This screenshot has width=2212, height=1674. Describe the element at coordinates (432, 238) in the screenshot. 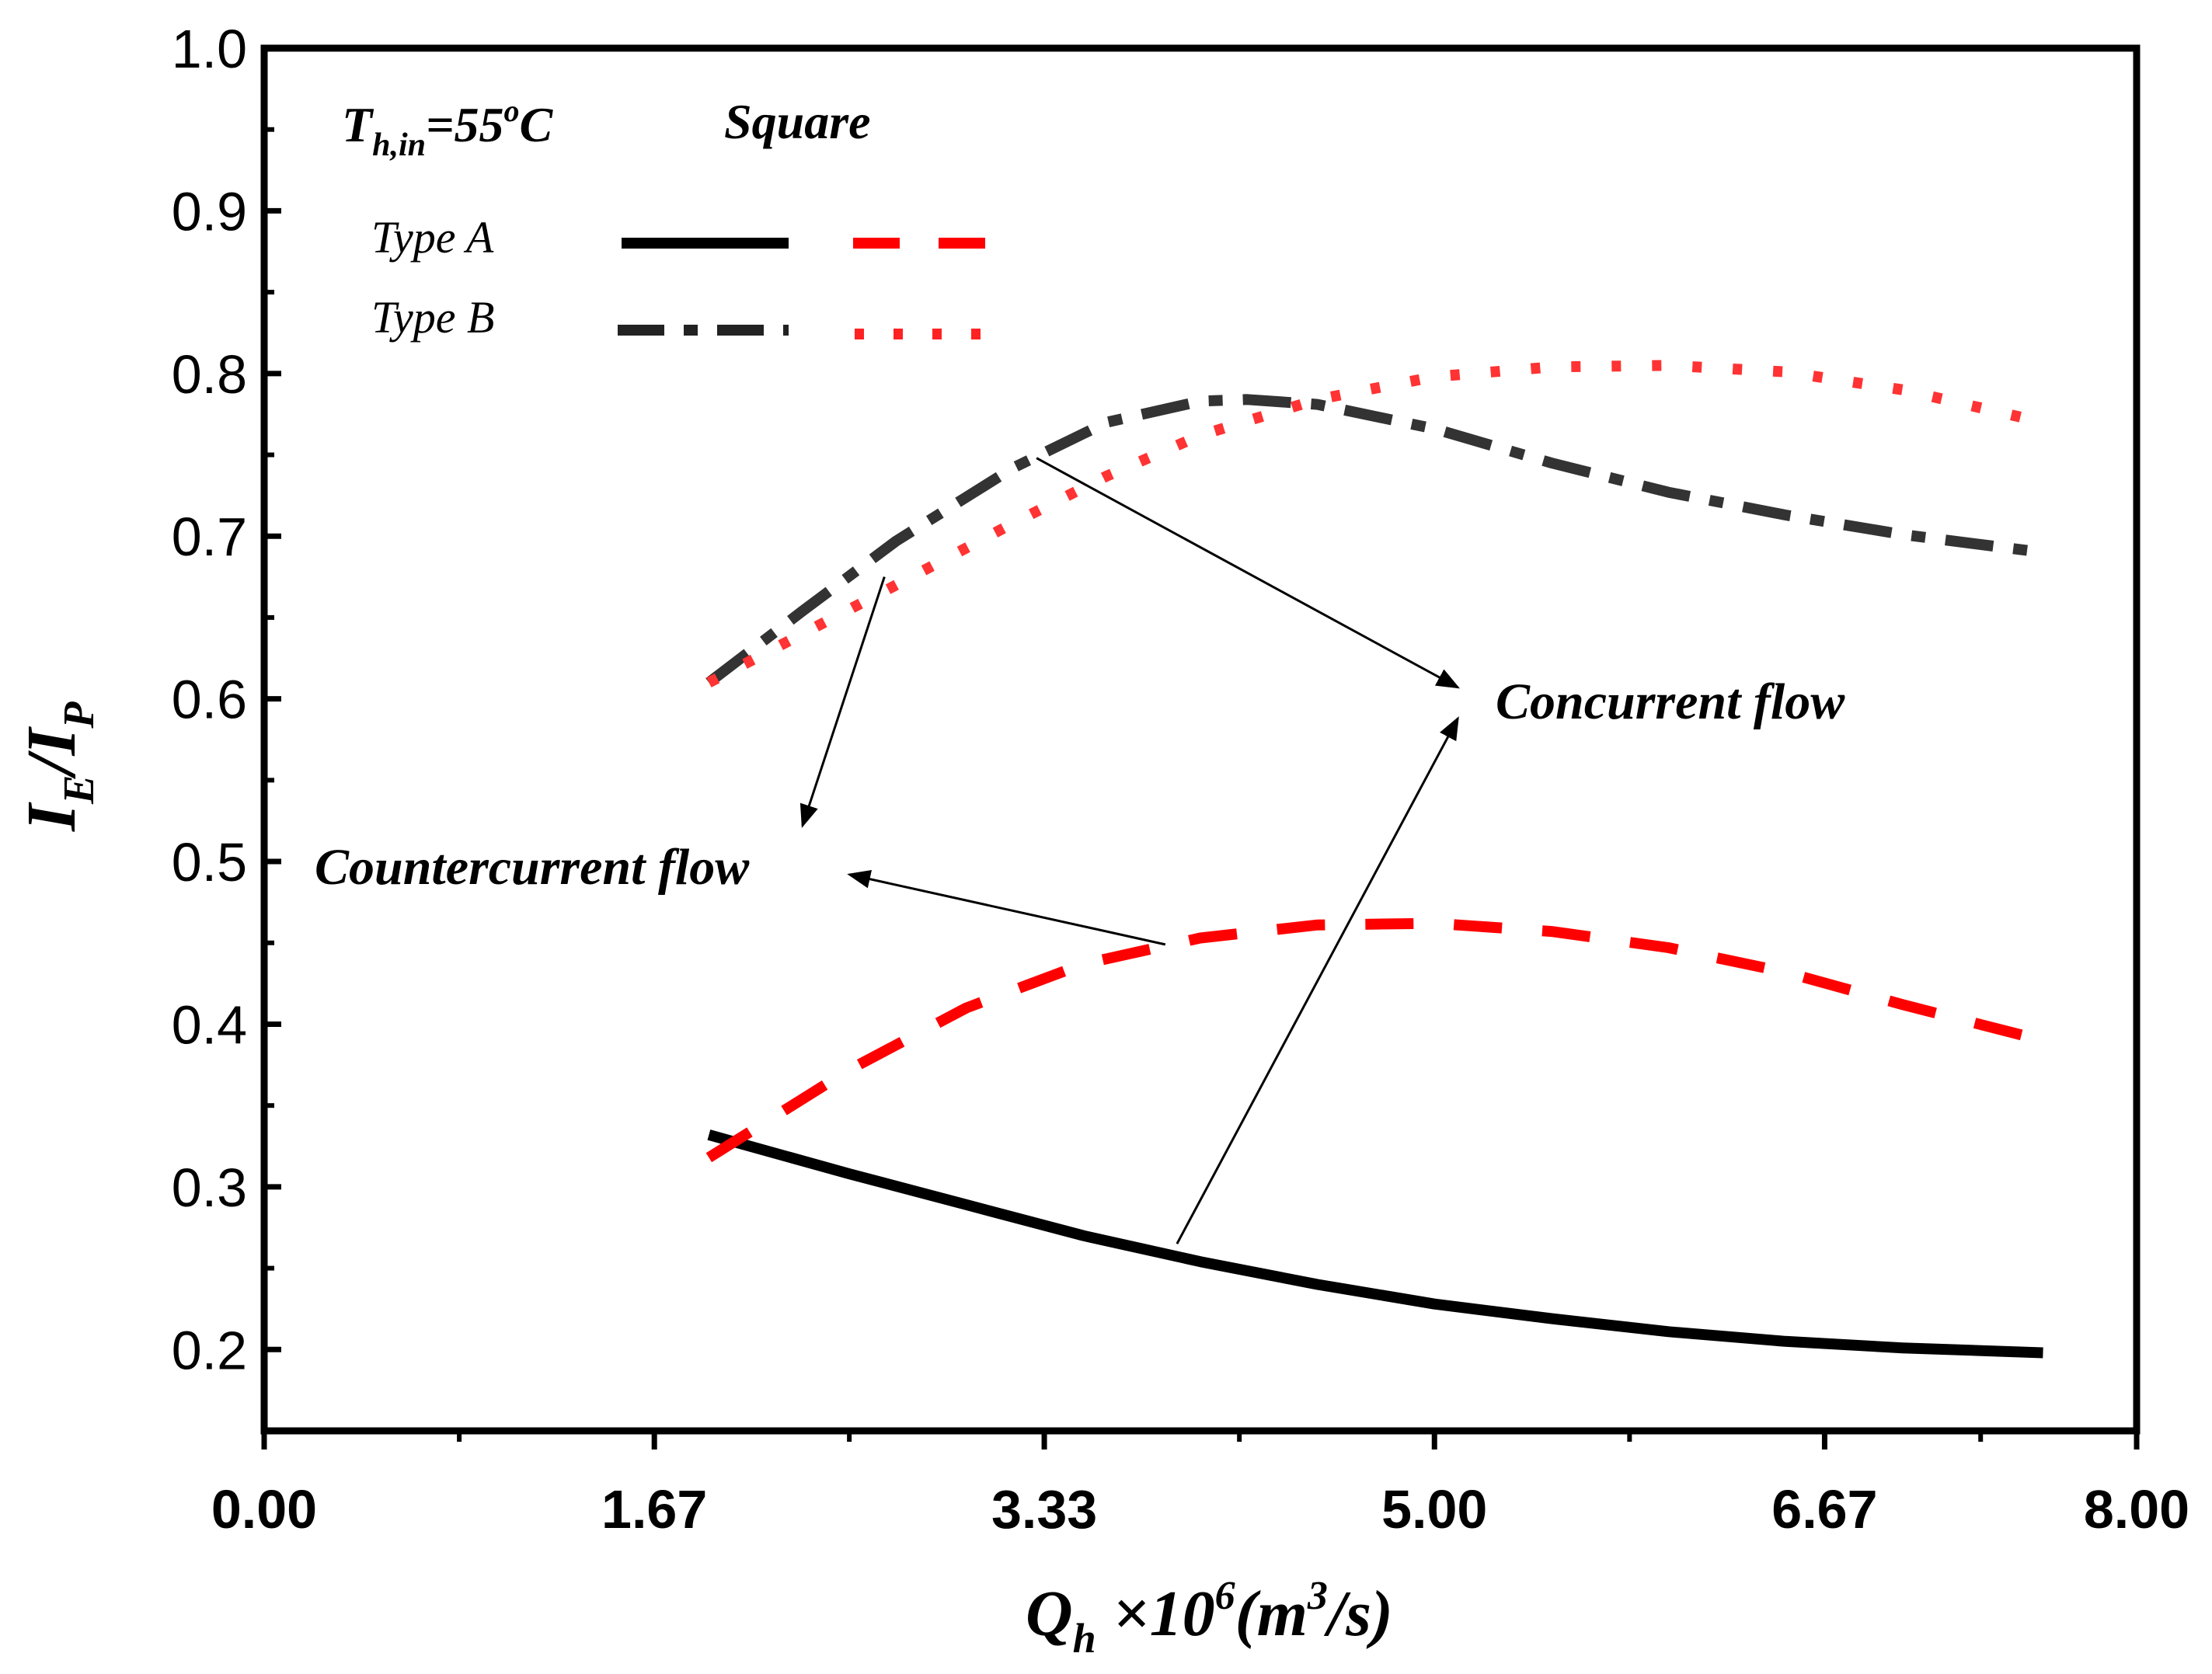

I see `legend-label-type-a: Type A` at that location.